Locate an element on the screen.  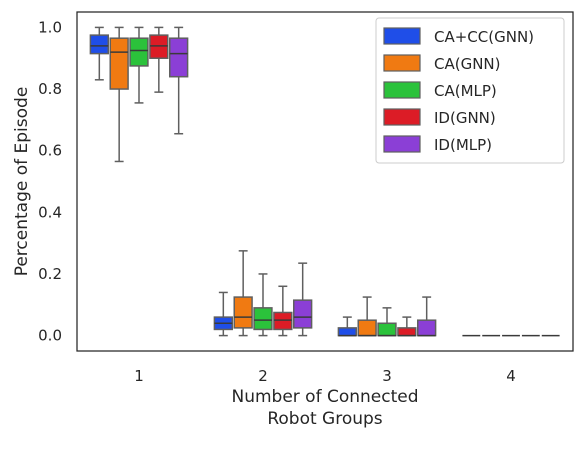
box-2-CA(GNN) is located at coordinates (243, 293).